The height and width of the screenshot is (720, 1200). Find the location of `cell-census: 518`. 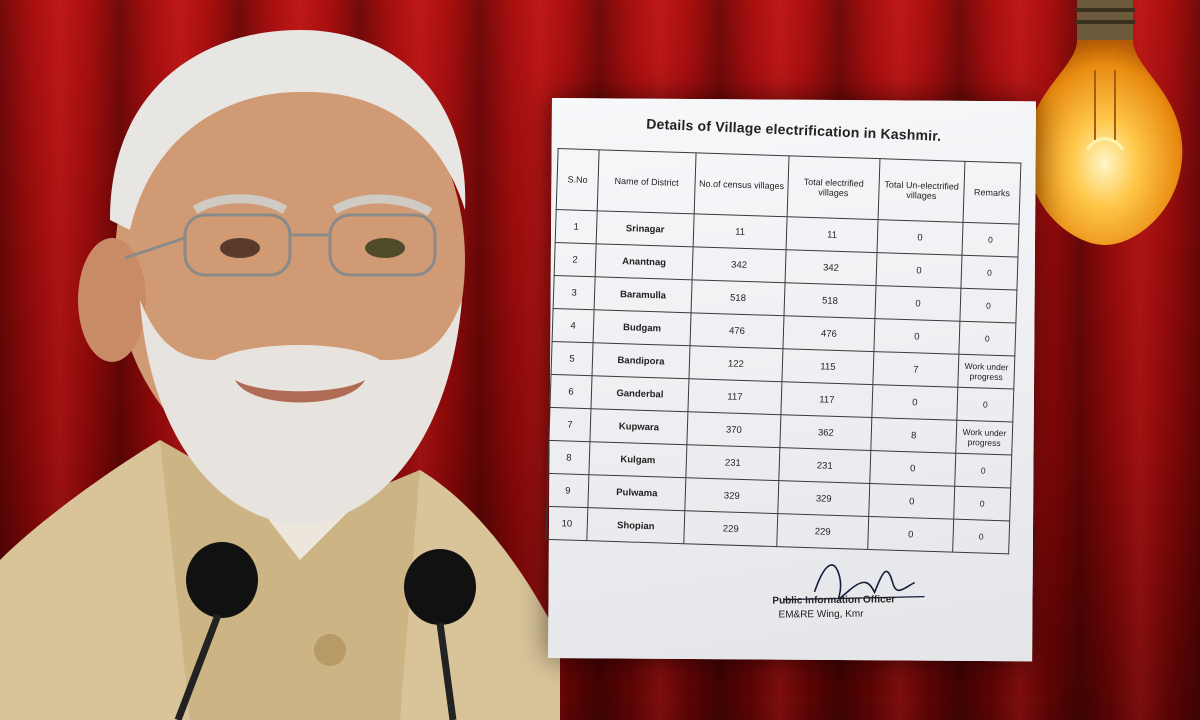

cell-census: 518 is located at coordinates (738, 297).